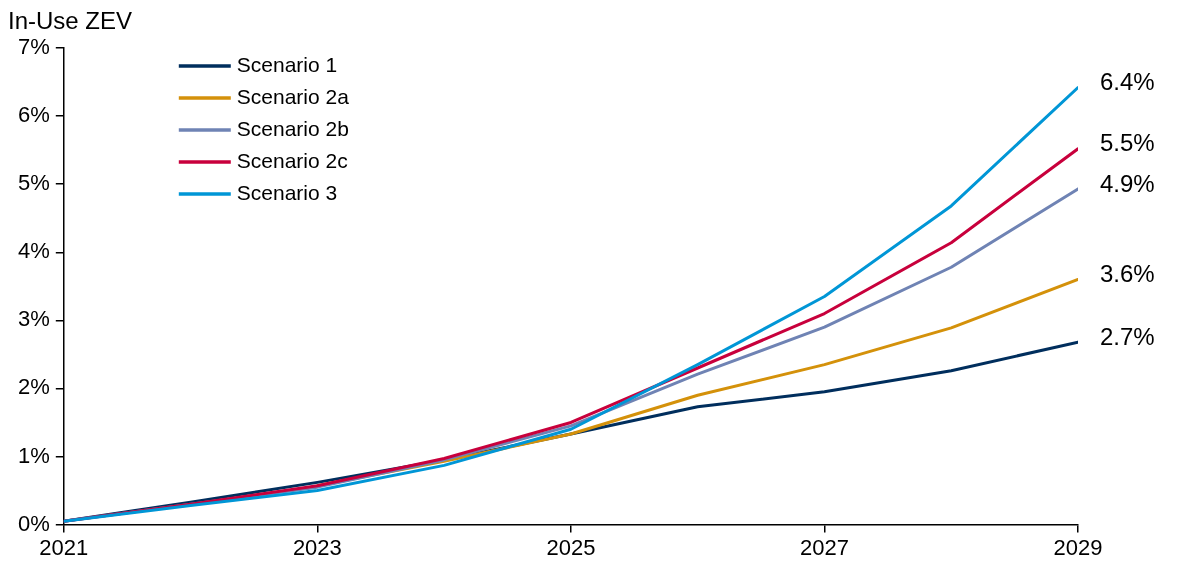 Image resolution: width=1186 pixels, height=573 pixels. What do you see at coordinates (34, 47) in the screenshot?
I see `y-tick-label: 7%` at bounding box center [34, 47].